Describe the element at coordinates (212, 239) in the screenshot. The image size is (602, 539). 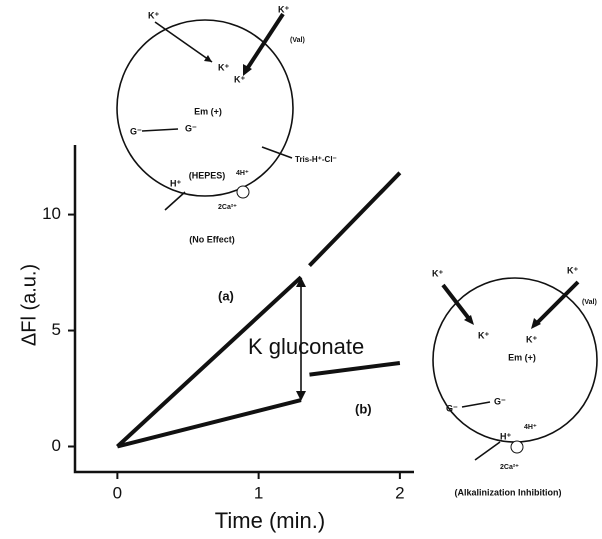
I see `caption: (No Effect)` at that location.